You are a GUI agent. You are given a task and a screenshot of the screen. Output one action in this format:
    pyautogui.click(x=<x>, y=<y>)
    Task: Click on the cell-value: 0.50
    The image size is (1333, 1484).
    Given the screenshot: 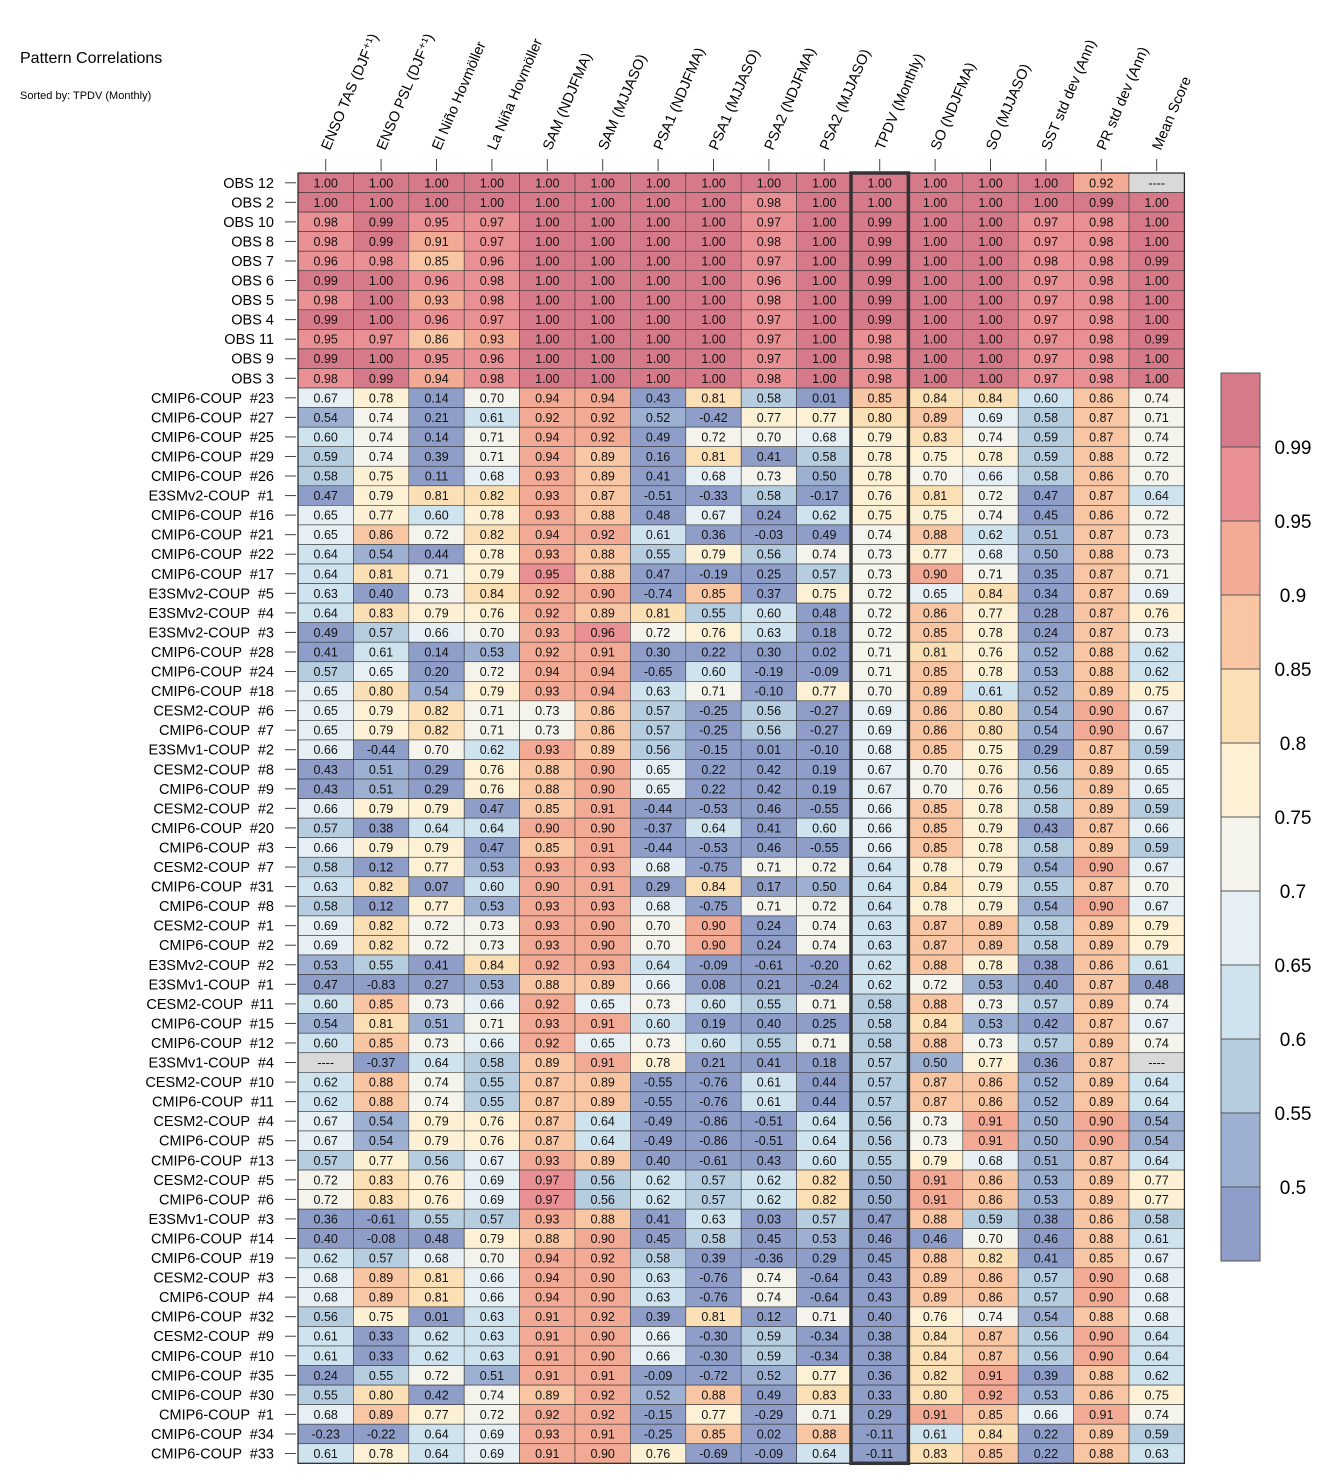 What is the action you would take?
    pyautogui.click(x=1046, y=555)
    